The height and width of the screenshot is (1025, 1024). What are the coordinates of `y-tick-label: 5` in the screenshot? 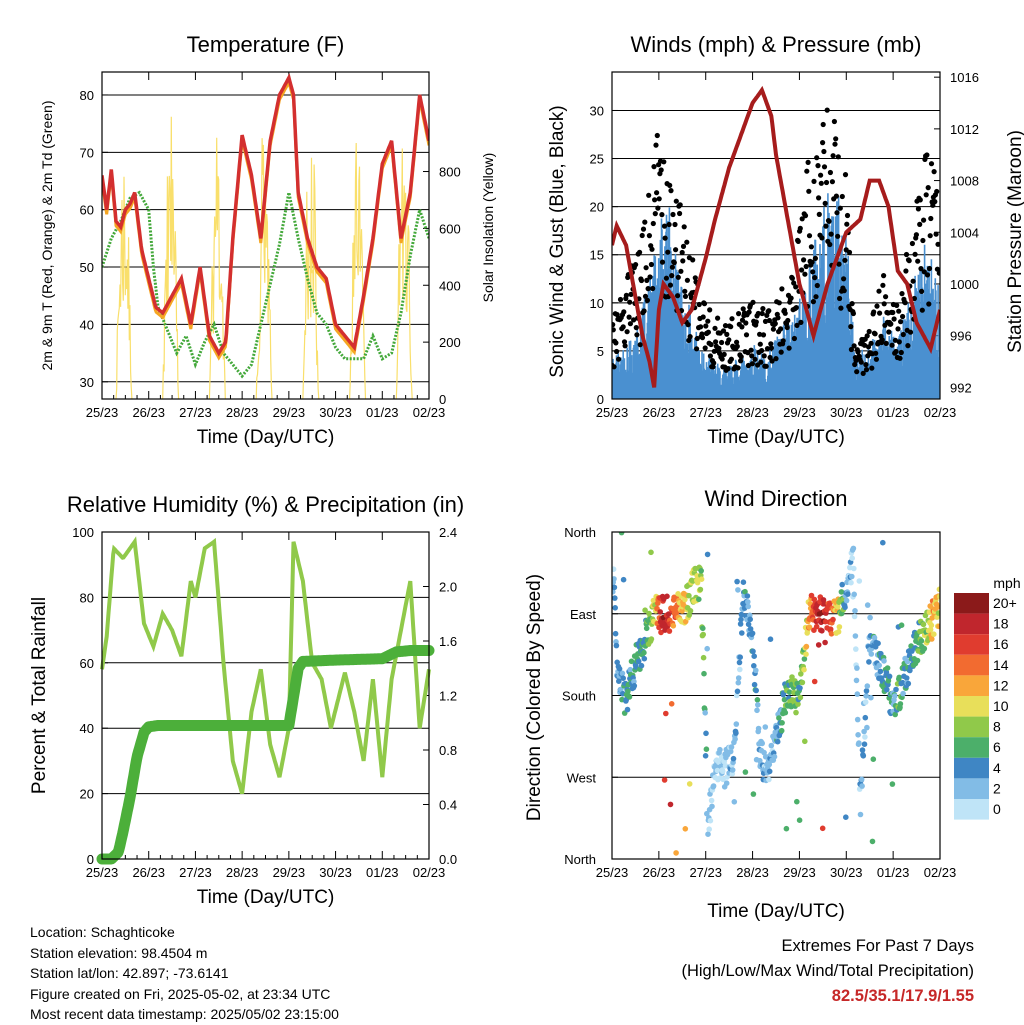 It's located at (600, 351).